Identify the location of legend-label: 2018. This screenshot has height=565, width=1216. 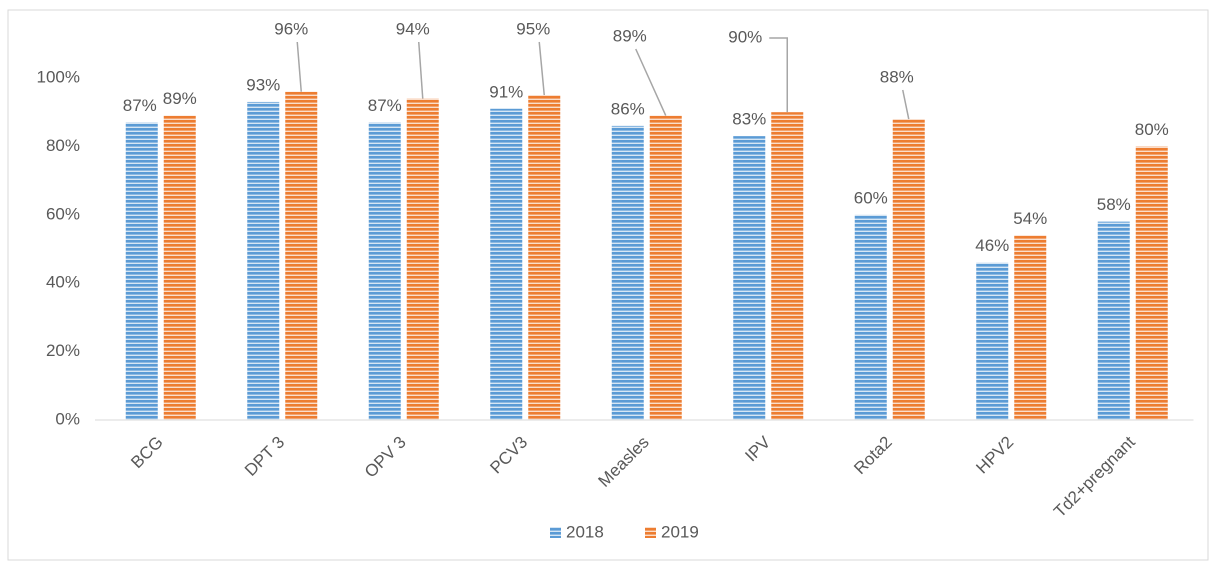
(585, 531).